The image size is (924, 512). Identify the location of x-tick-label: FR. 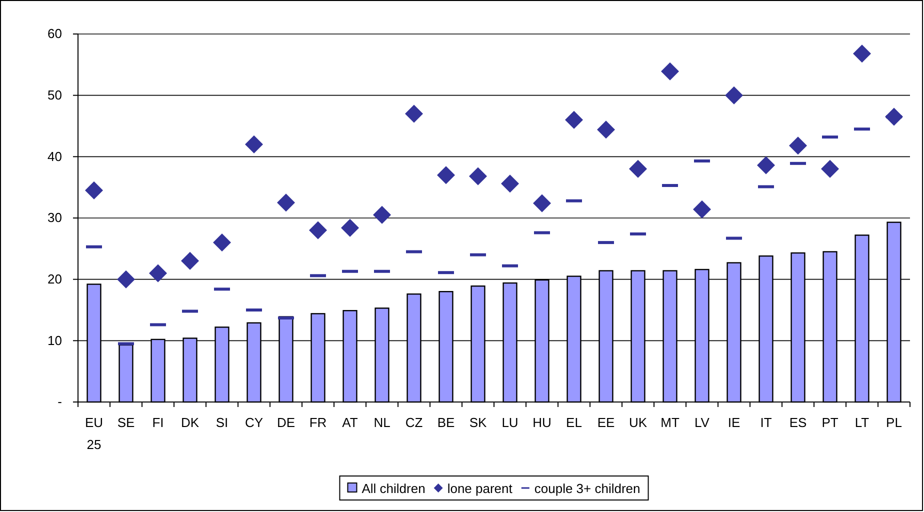
(318, 422).